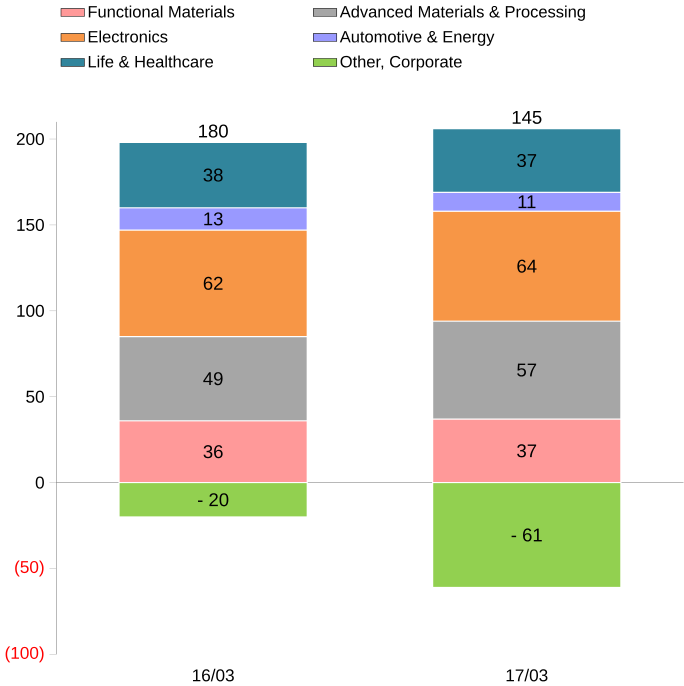  What do you see at coordinates (213, 219) in the screenshot?
I see `data-label: 13` at bounding box center [213, 219].